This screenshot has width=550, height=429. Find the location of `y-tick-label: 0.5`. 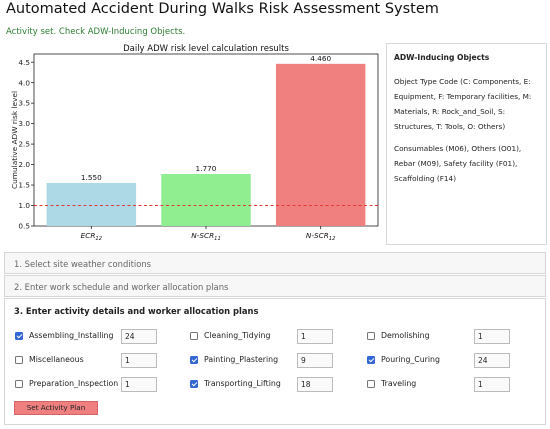

y-tick-label: 0.5 is located at coordinates (24, 226).